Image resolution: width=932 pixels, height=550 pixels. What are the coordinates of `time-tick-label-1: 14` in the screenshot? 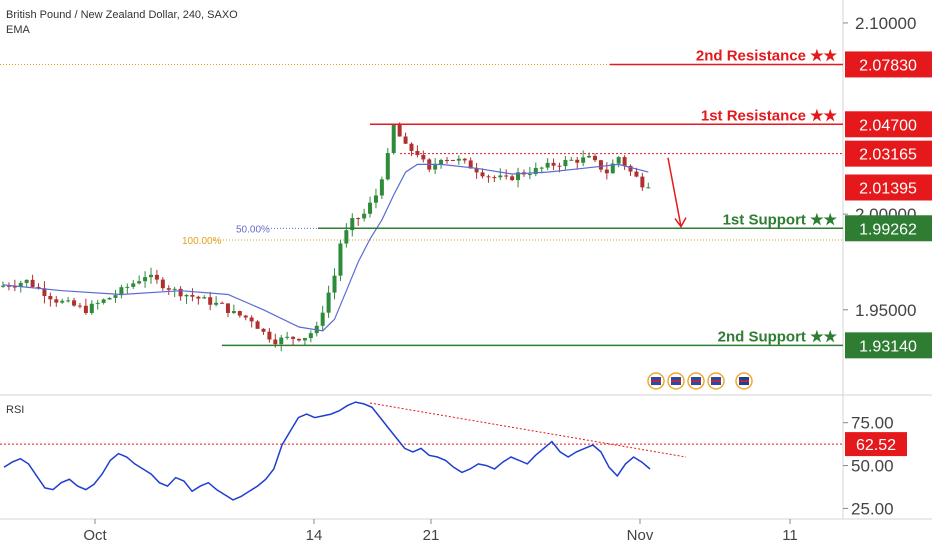 It's located at (314, 535).